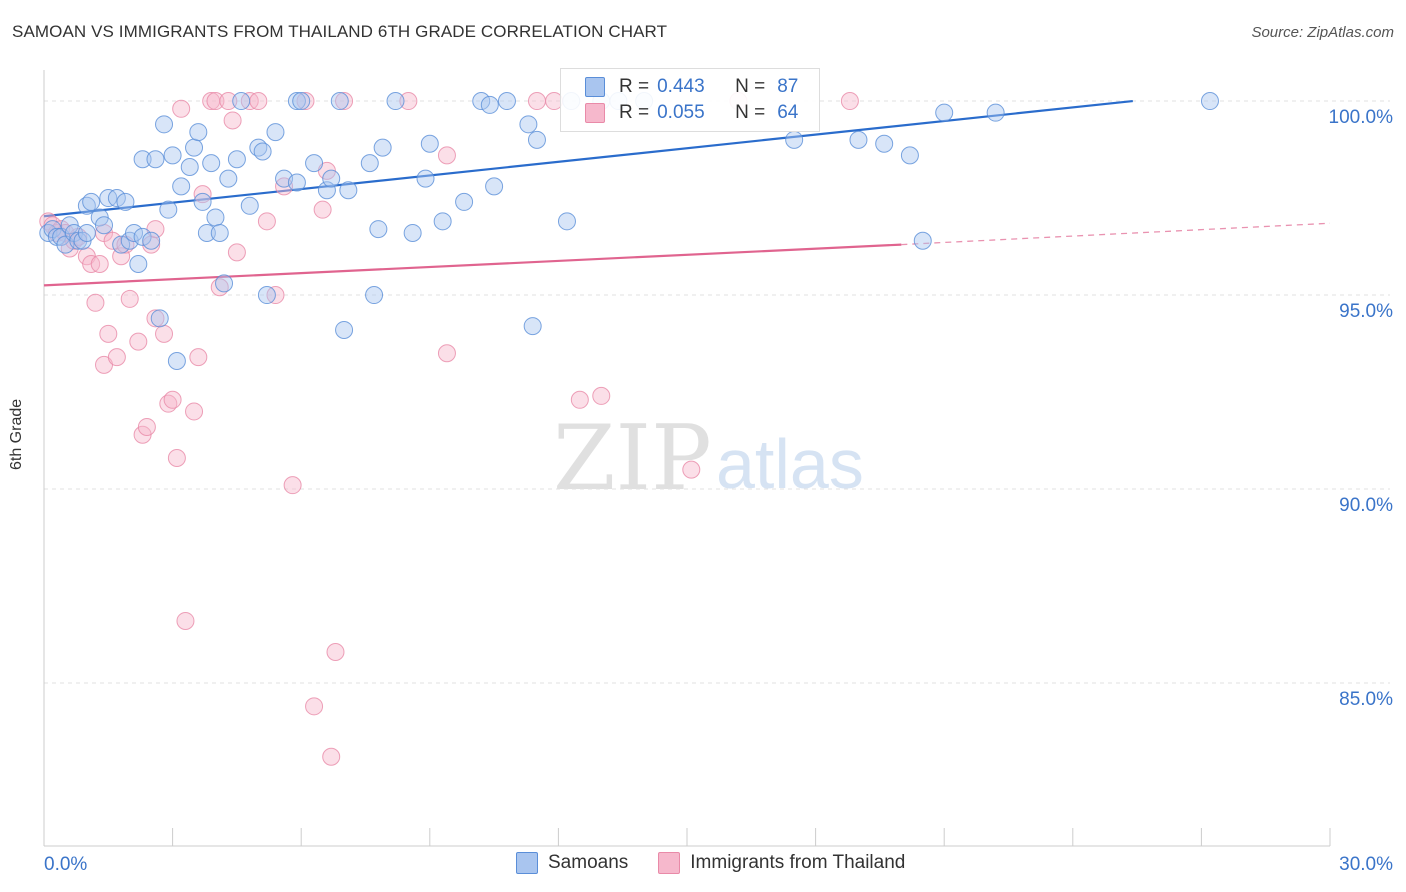 This screenshot has height=892, width=1406. What do you see at coordinates (681, 112) in the screenshot?
I see `r-value: 0.055` at bounding box center [681, 112].